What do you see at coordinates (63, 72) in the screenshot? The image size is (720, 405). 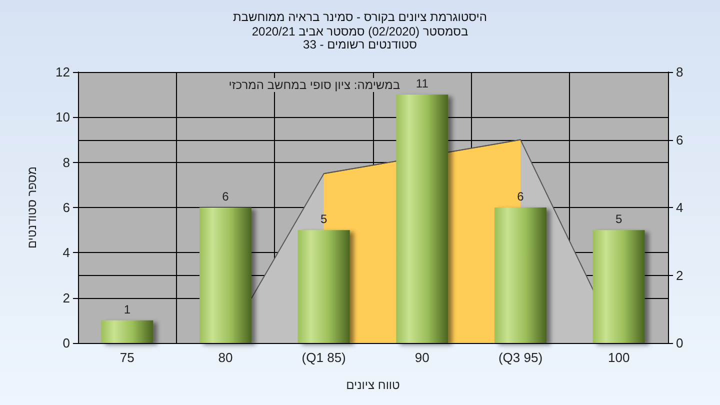 I see `y-tick-label: 12` at bounding box center [63, 72].